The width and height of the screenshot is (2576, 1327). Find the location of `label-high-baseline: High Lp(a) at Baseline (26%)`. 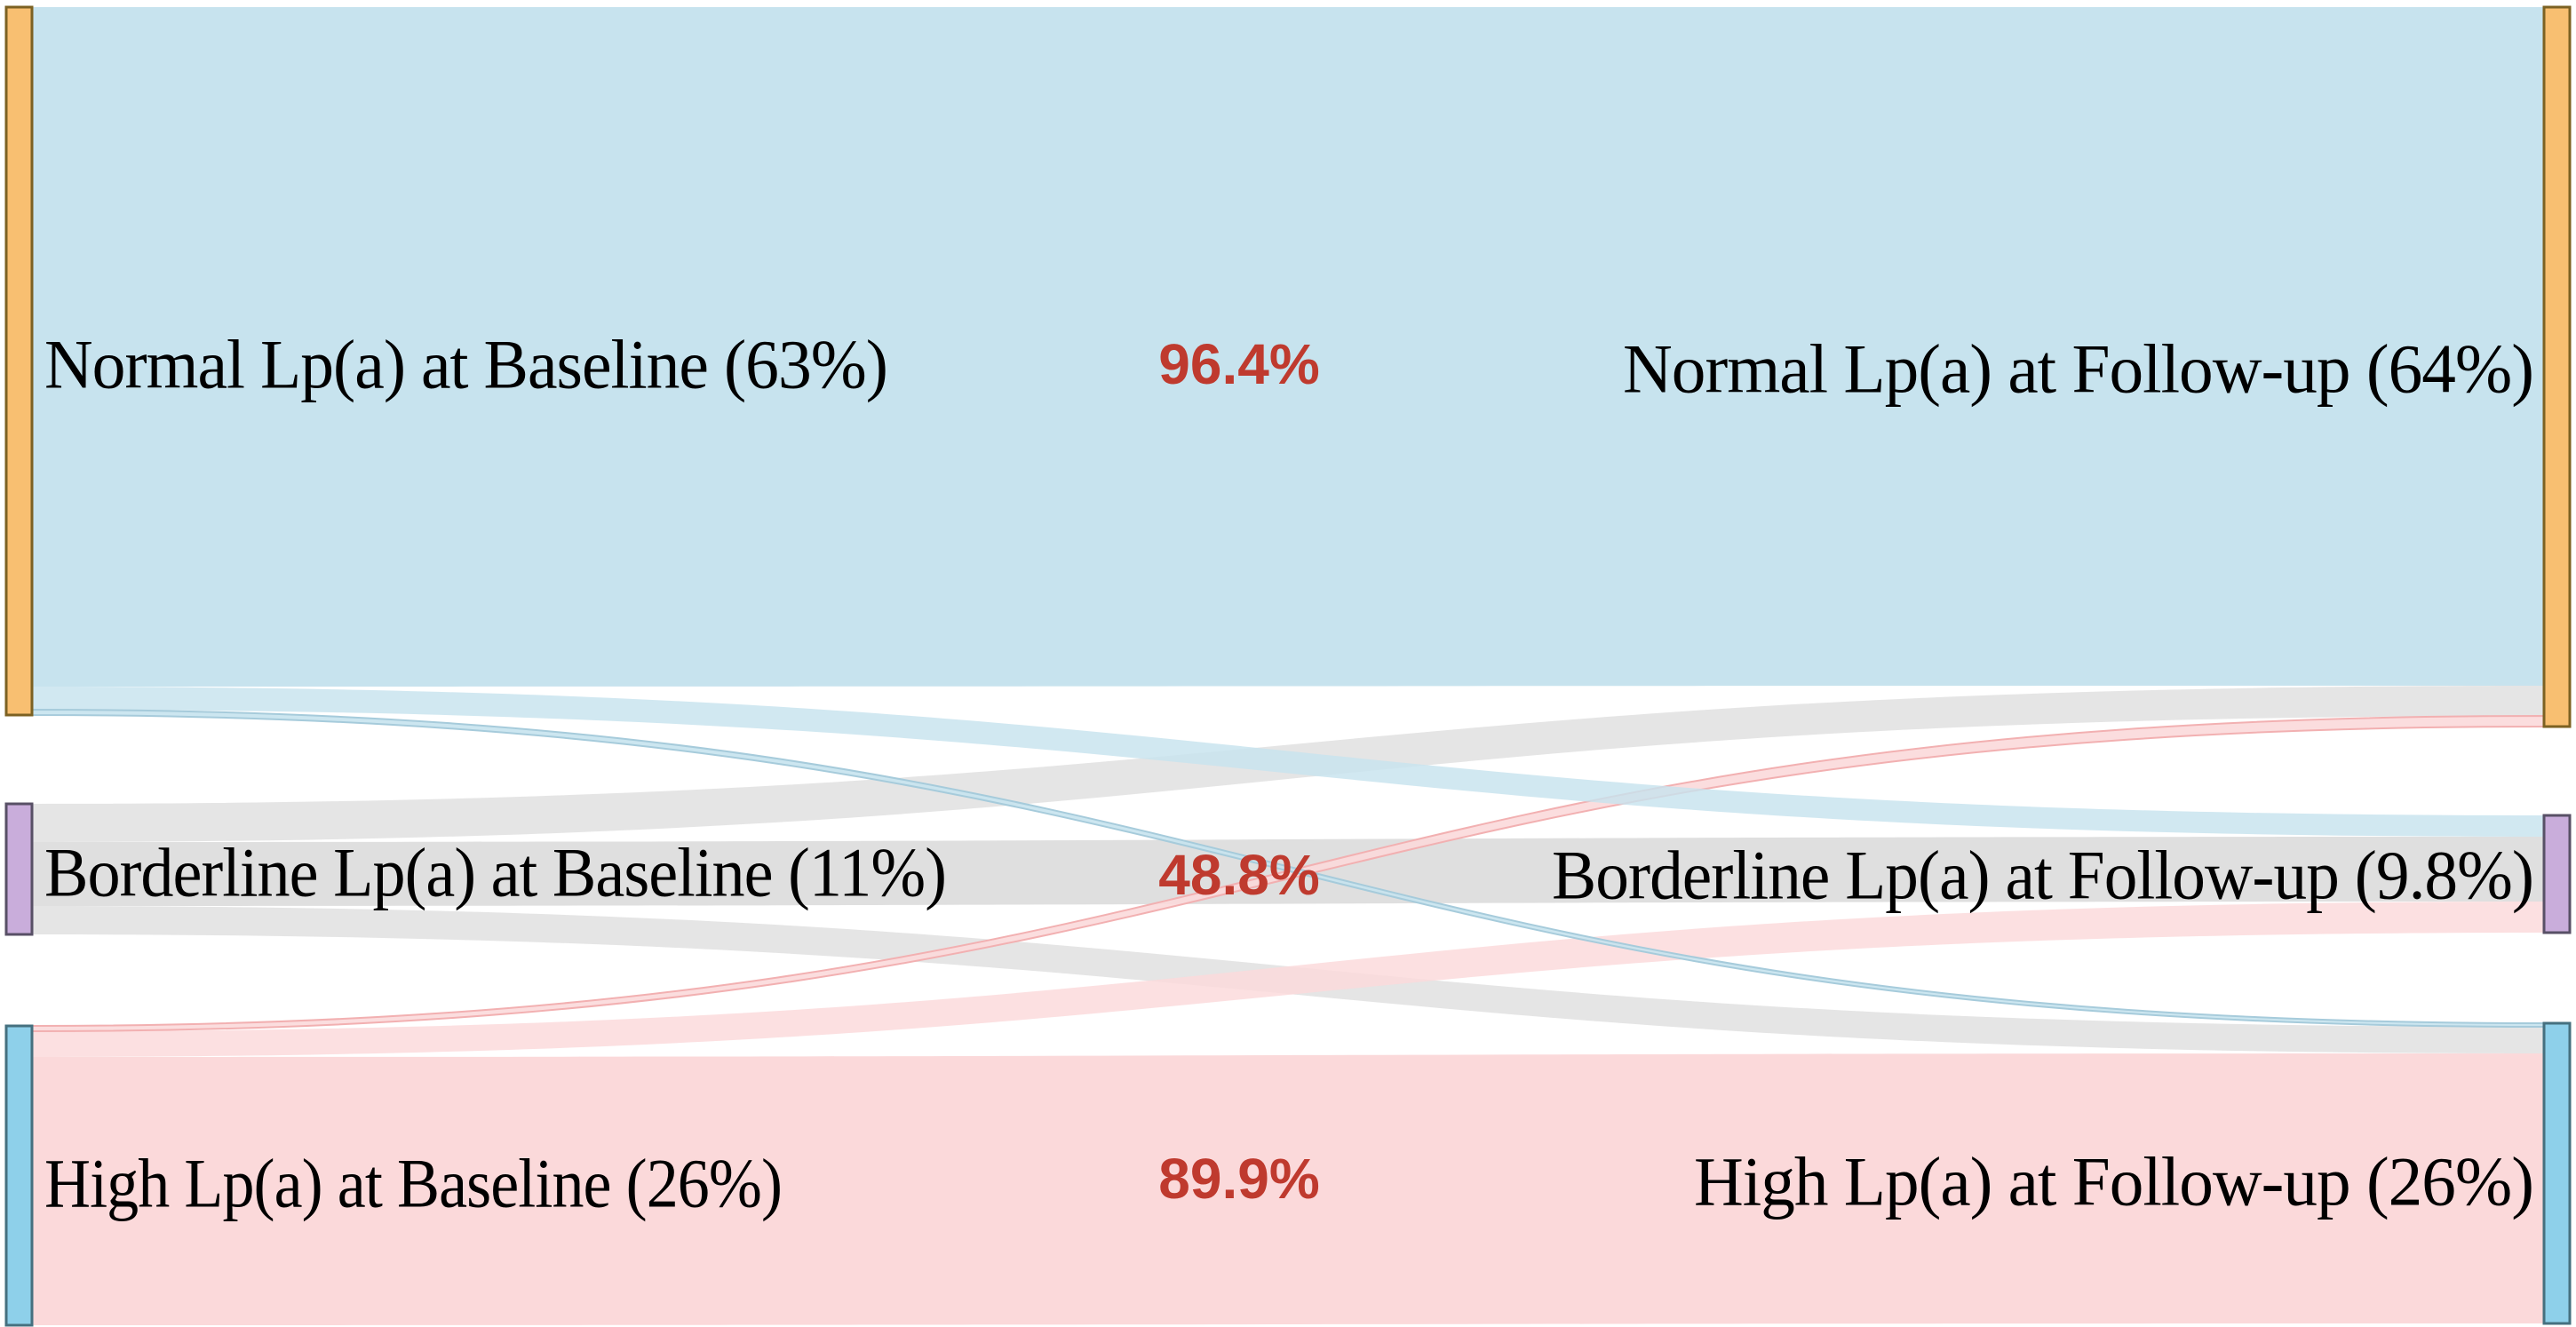

label-high-baseline: High Lp(a) at Baseline (26%) is located at coordinates (413, 1183).